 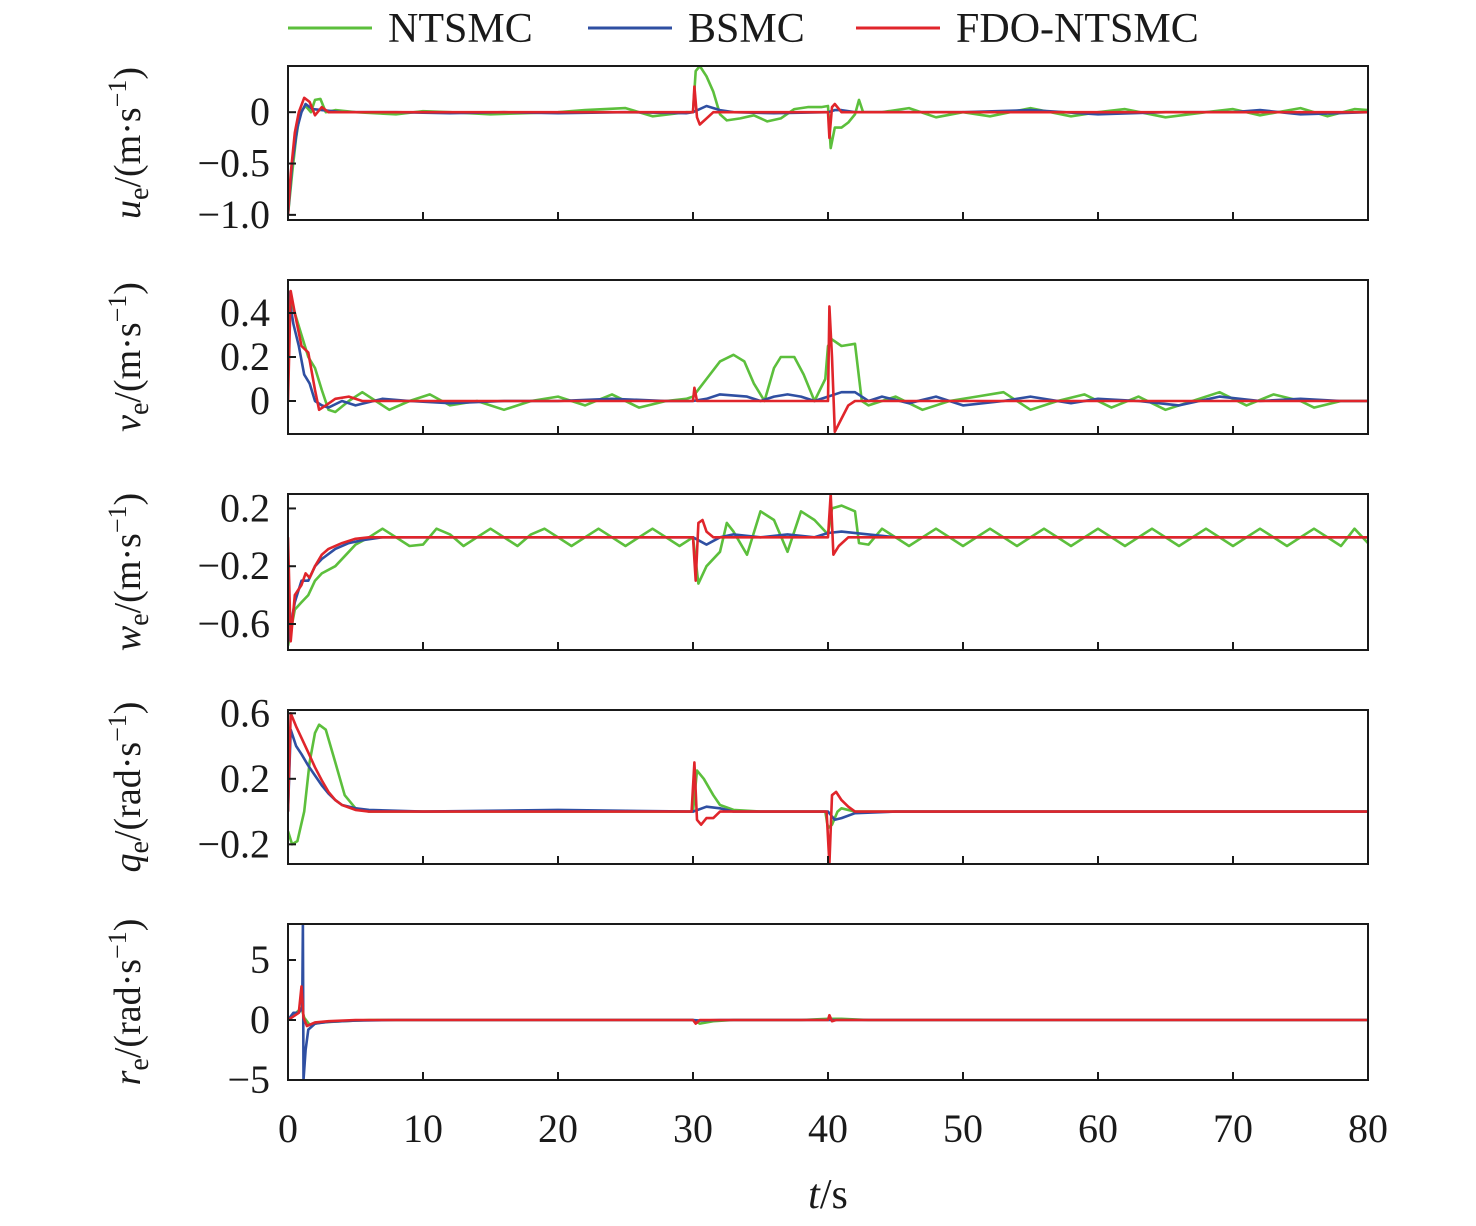 I want to click on x-tick-label: 20, so click(x=558, y=1128).